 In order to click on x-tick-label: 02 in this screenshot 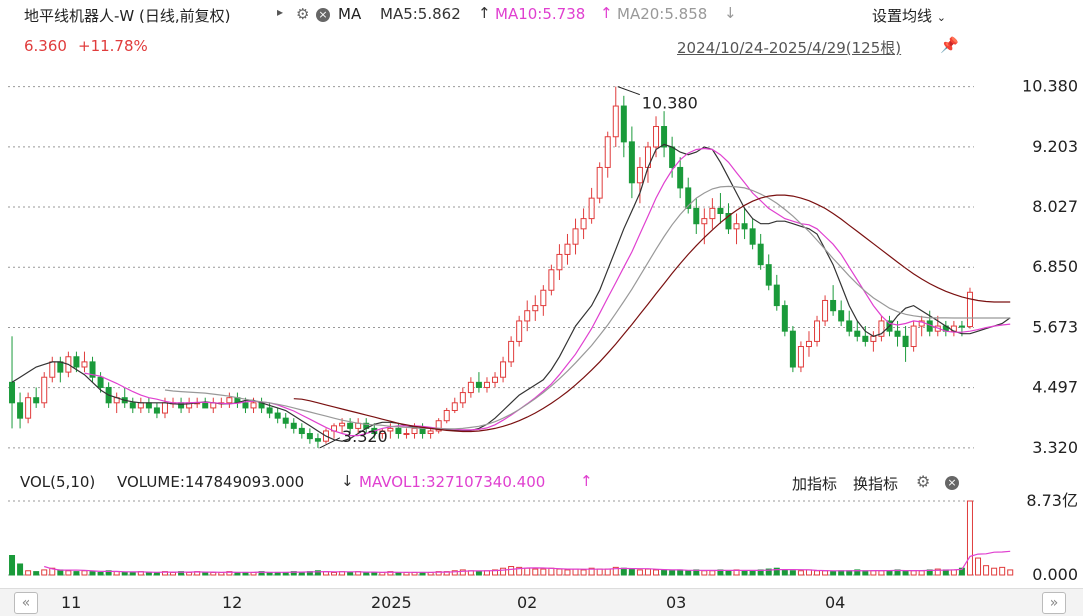, I will do `click(527, 602)`.